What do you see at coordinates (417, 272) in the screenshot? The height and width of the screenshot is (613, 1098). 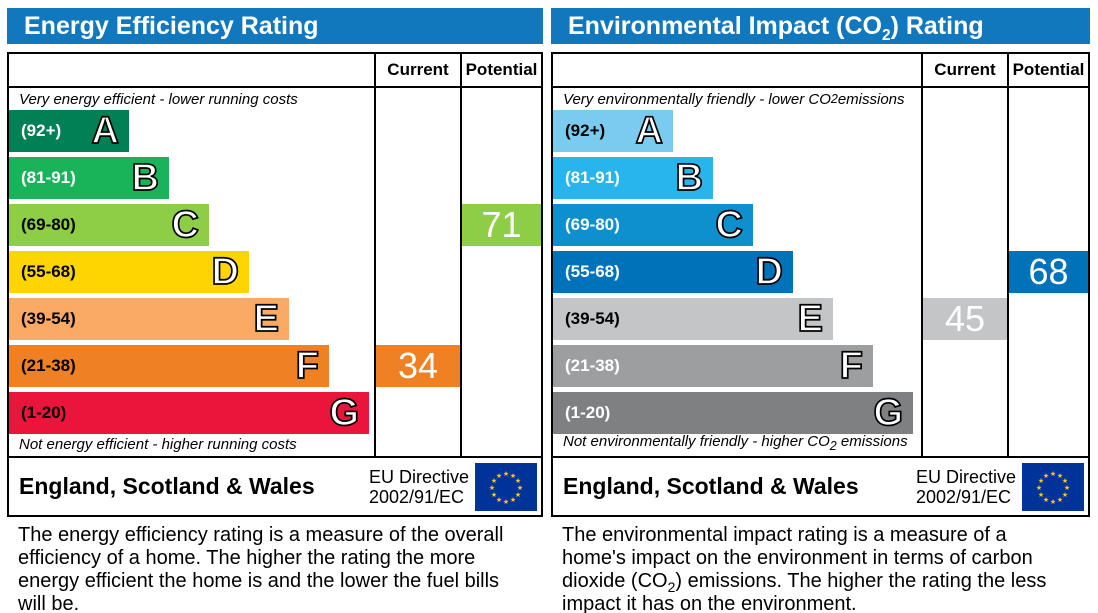 I see `current-column: 34` at bounding box center [417, 272].